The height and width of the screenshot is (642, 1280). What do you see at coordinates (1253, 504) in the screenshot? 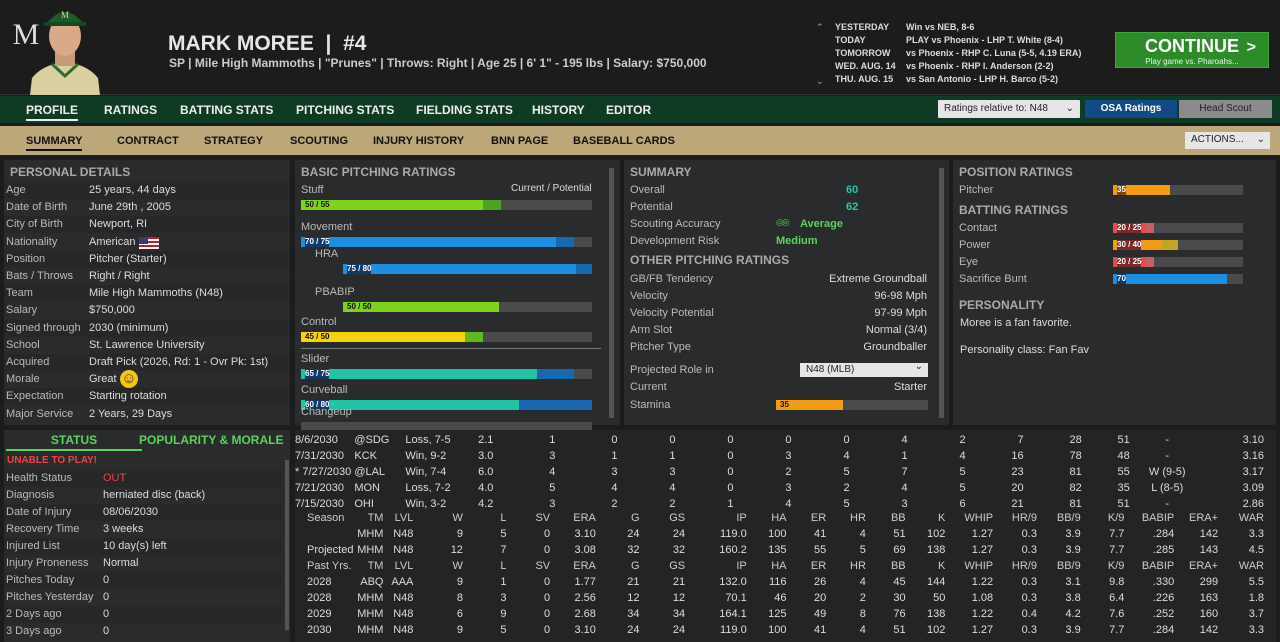
I see `game-cell: 2.86` at bounding box center [1253, 504].